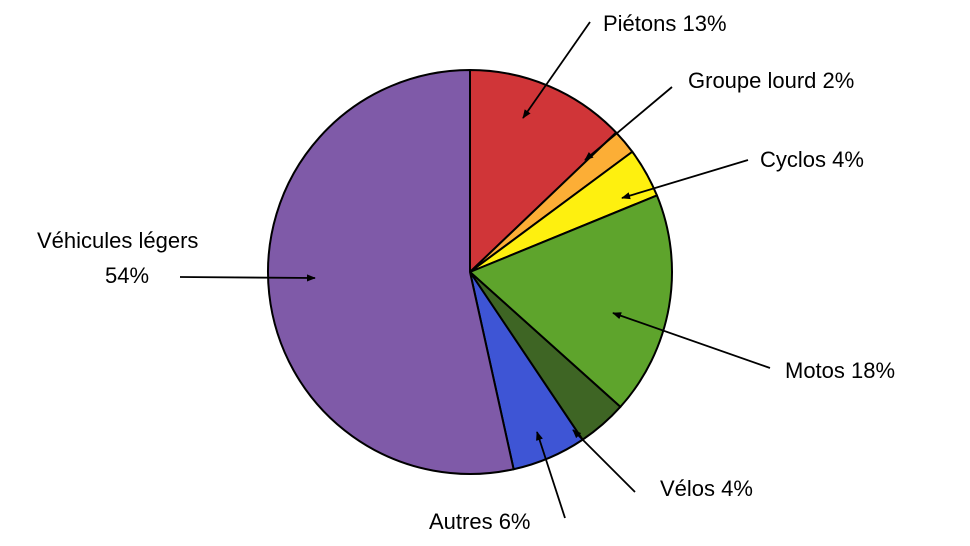 This screenshot has height=546, width=970. I want to click on arrow-groupe-lourd, so click(628, 123).